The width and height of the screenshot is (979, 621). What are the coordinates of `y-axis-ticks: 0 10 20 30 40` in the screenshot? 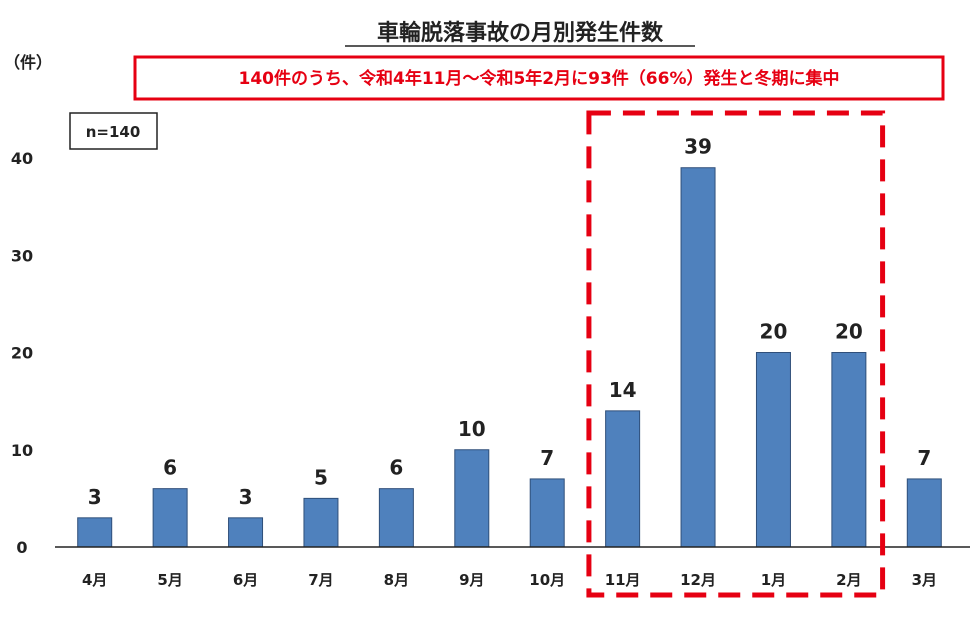 It's located at (22, 353).